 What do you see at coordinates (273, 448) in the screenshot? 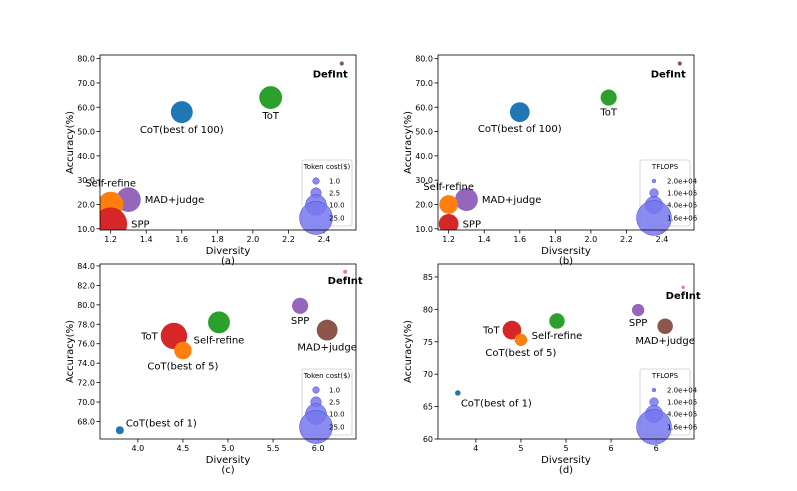
I see `x-tick-label: 5.5` at bounding box center [273, 448].